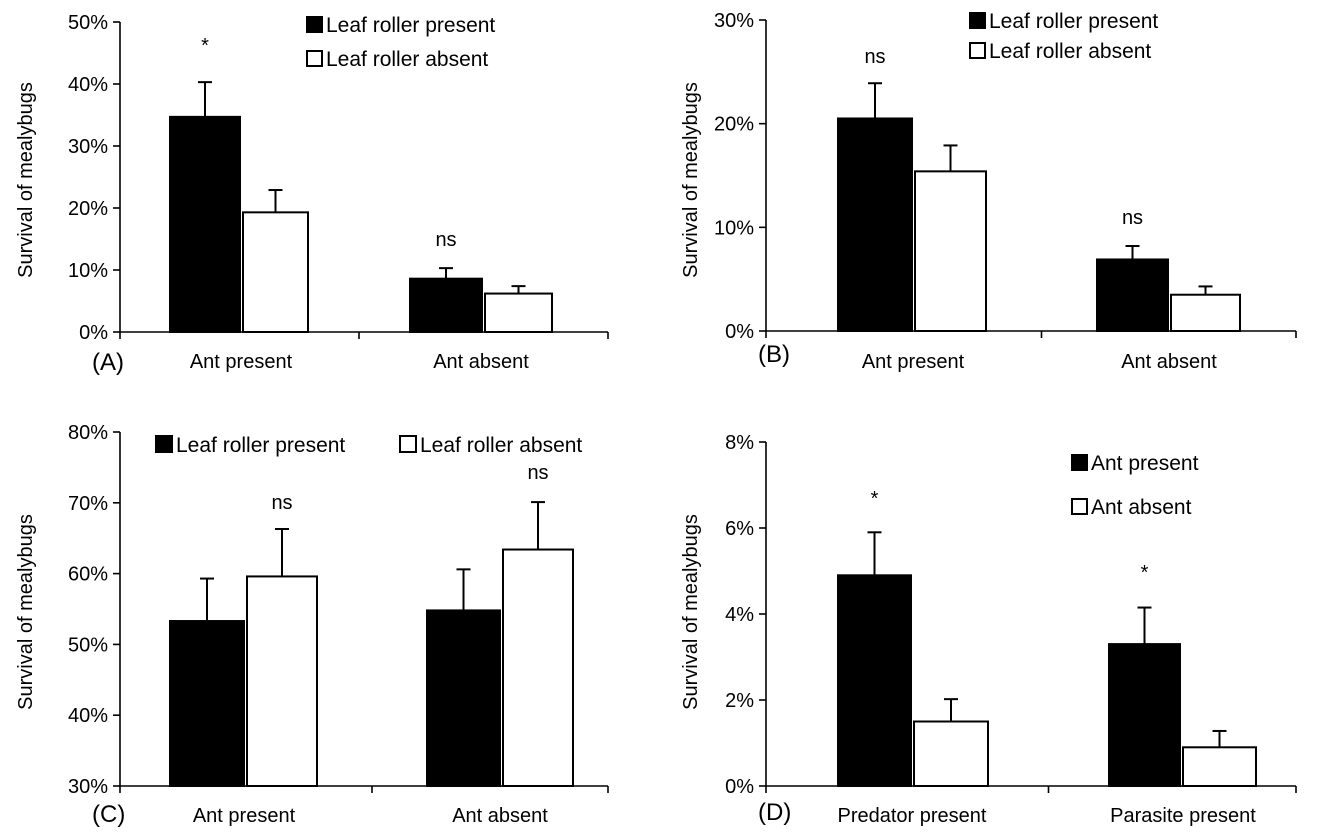  Describe the element at coordinates (912, 816) in the screenshot. I see `x-category-label: Predator present` at that location.